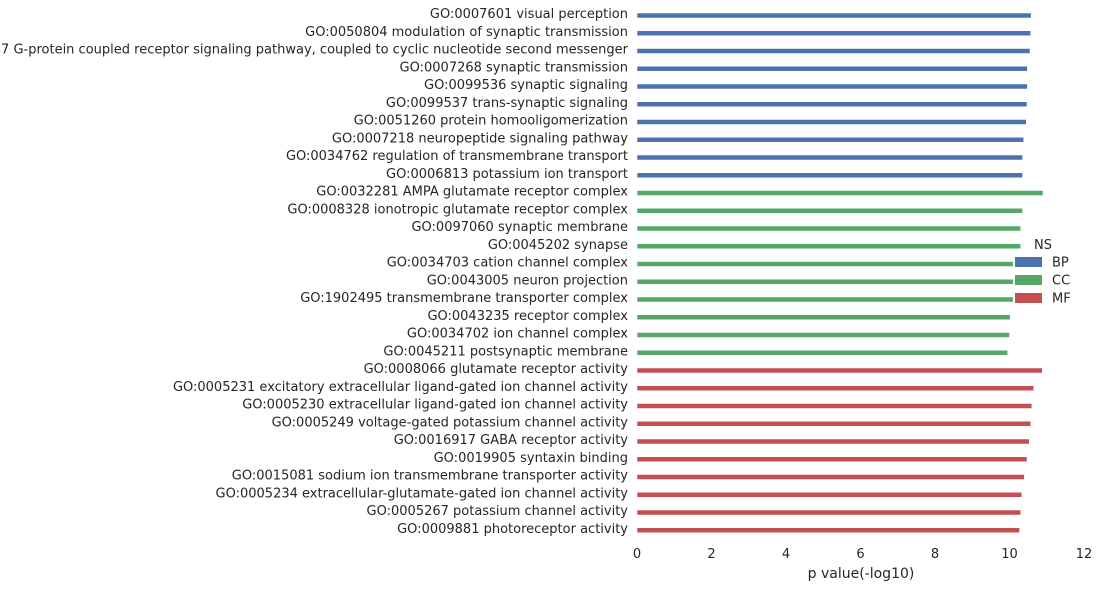 This screenshot has width=1097, height=591. Describe the element at coordinates (558, 245) in the screenshot. I see `y-tick-label: GO:0045202 synapse` at that location.